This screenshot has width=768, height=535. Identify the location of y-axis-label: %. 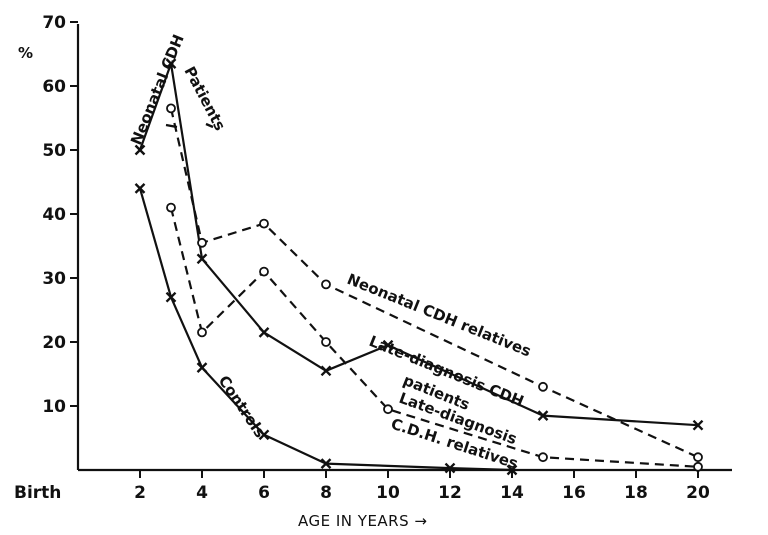
(25, 53).